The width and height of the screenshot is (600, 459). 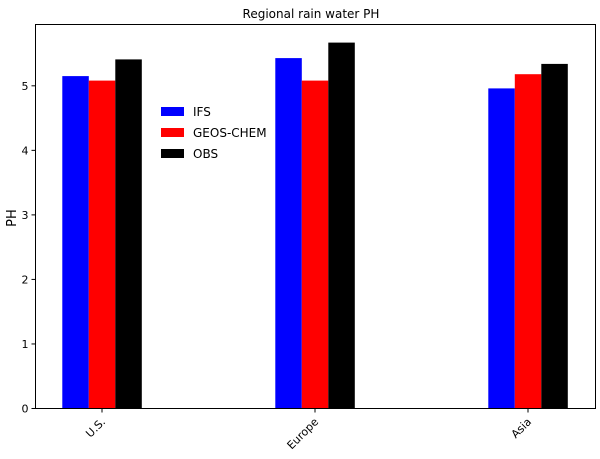 I want to click on bar-geos-chem-u-s, so click(x=102, y=244).